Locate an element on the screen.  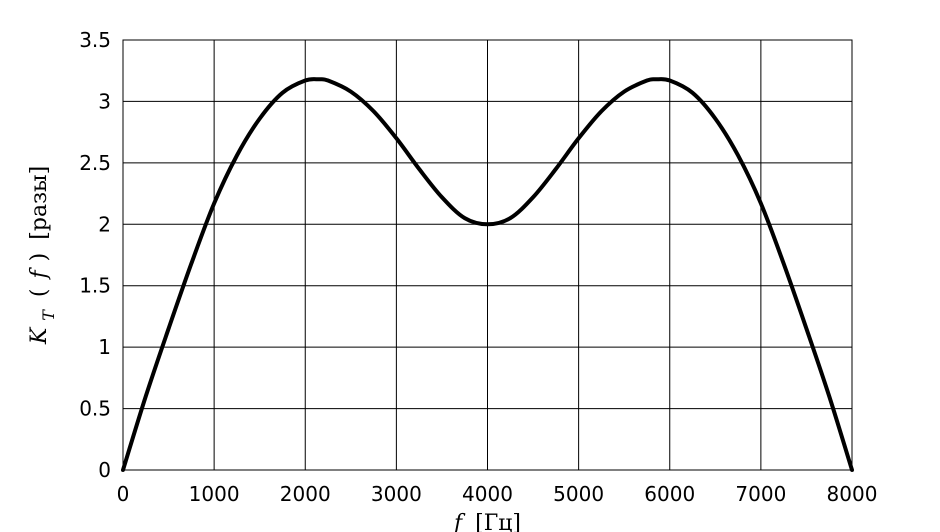
y-tick-label: 1.5 is located at coordinates (95, 286).